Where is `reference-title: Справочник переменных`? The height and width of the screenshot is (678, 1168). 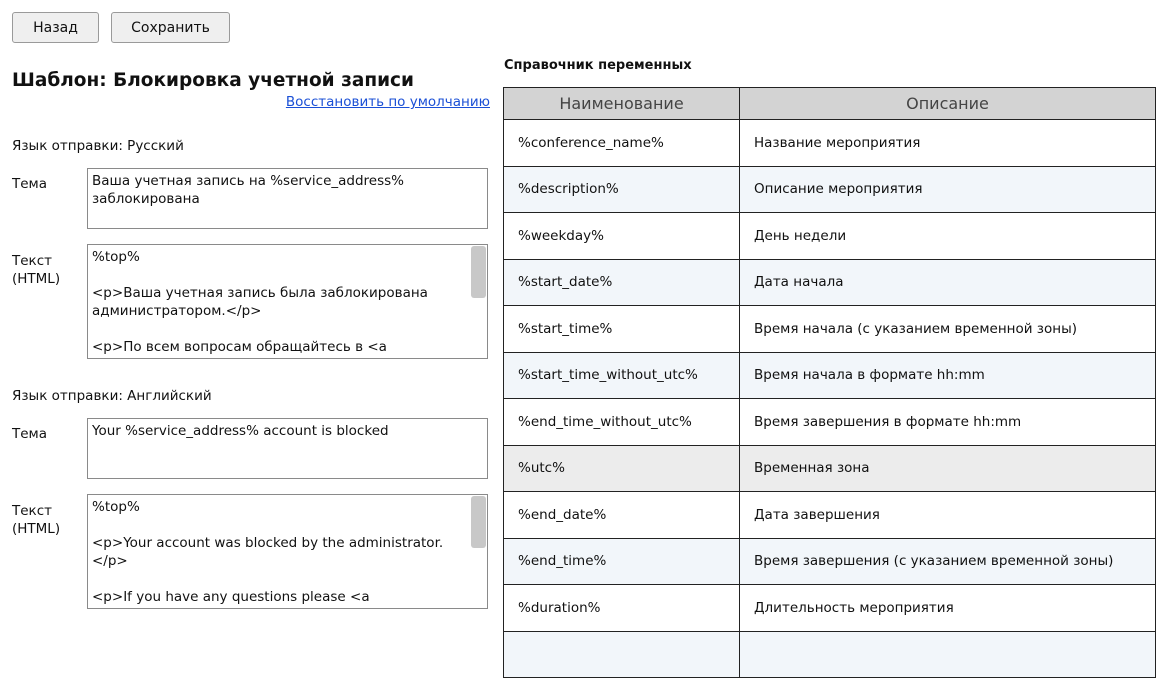 reference-title: Справочник переменных is located at coordinates (598, 65).